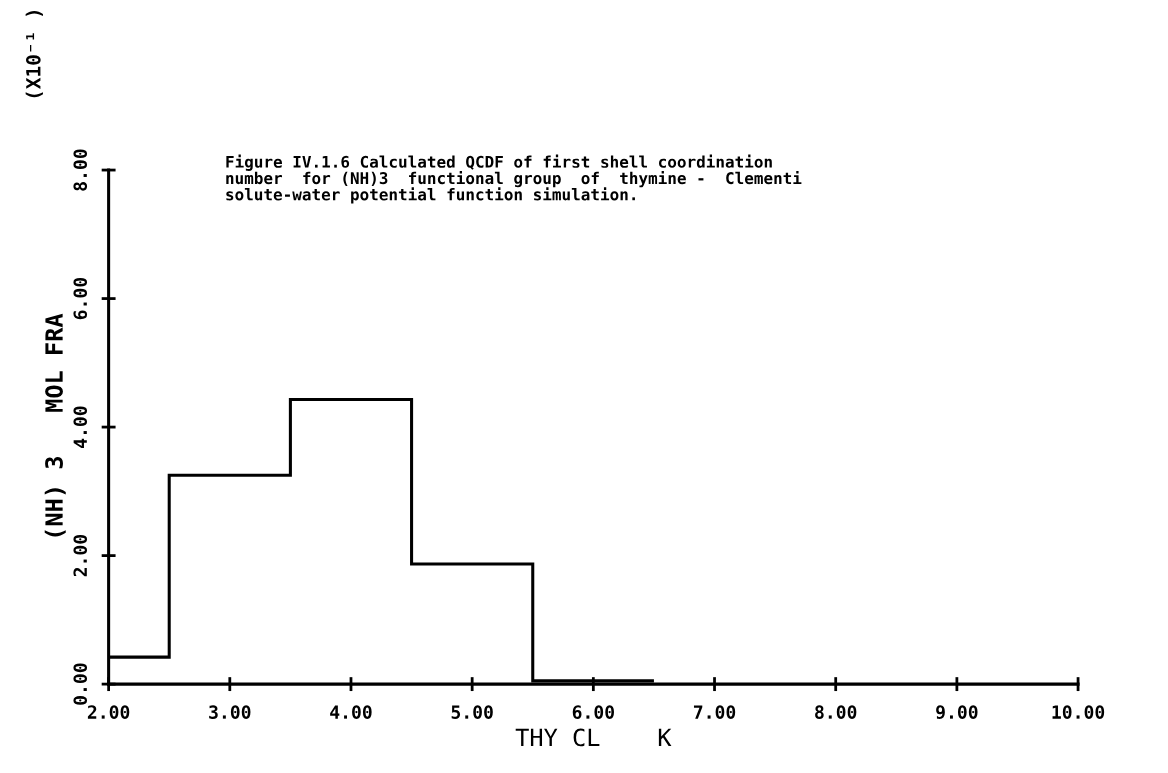  I want to click on x-tick-label: 3.00, so click(230, 712).